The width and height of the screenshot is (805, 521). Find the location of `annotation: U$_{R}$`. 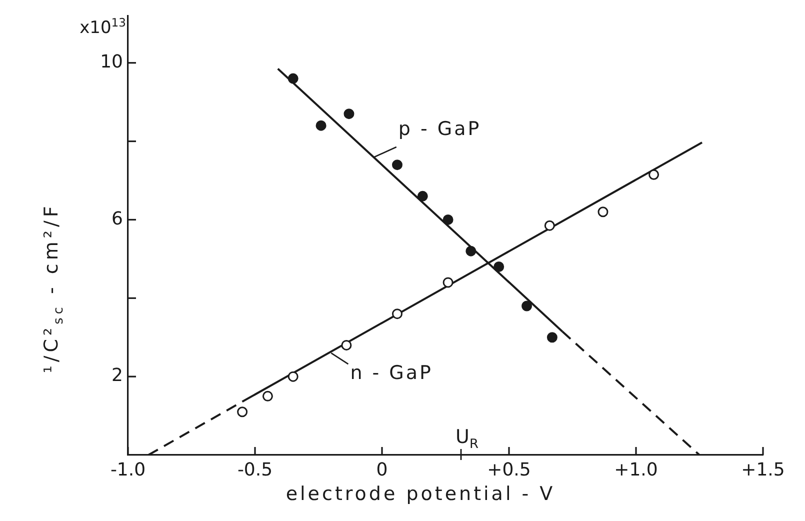

annotation: U$_{R}$ is located at coordinates (467, 439).